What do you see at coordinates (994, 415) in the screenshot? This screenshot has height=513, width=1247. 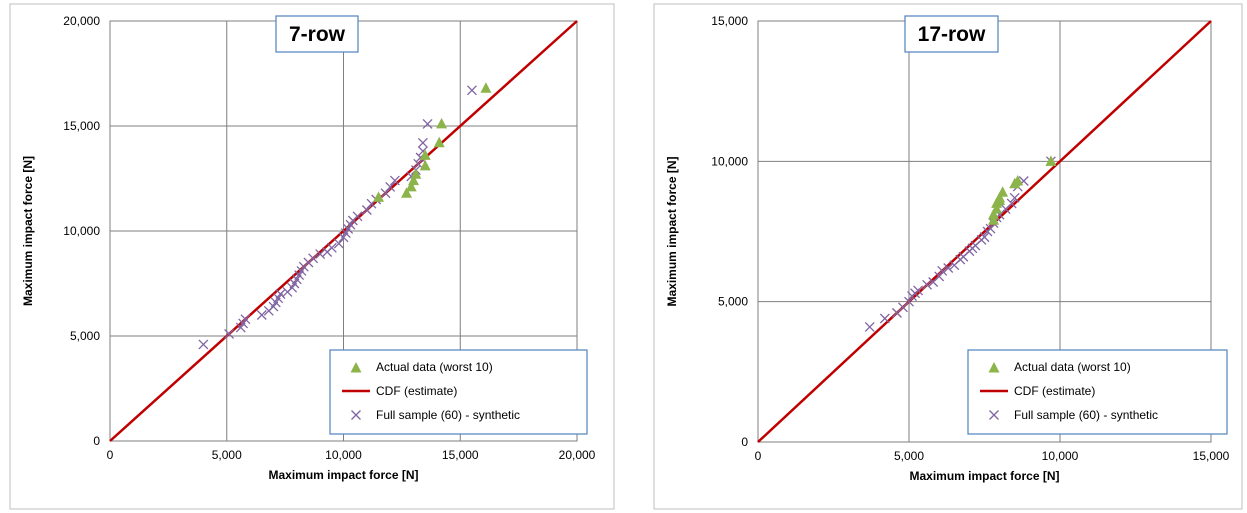 I see `chart2-legend-x-icon` at bounding box center [994, 415].